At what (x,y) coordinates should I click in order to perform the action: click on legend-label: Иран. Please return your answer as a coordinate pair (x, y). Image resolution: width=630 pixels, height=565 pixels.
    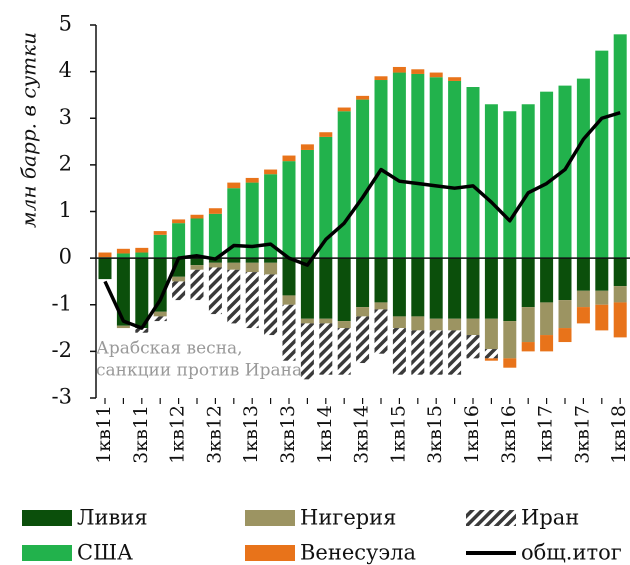
    Looking at the image, I should click on (550, 518).